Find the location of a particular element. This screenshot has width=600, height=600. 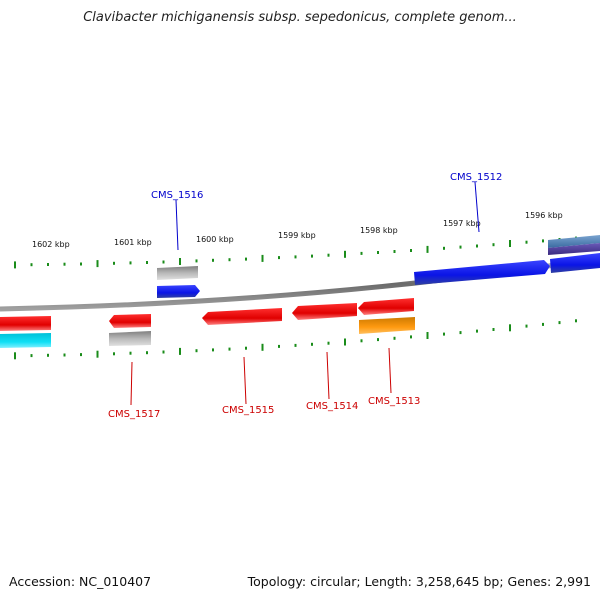

gene-label-cms-1512: CMS_1512 is located at coordinates (476, 177).